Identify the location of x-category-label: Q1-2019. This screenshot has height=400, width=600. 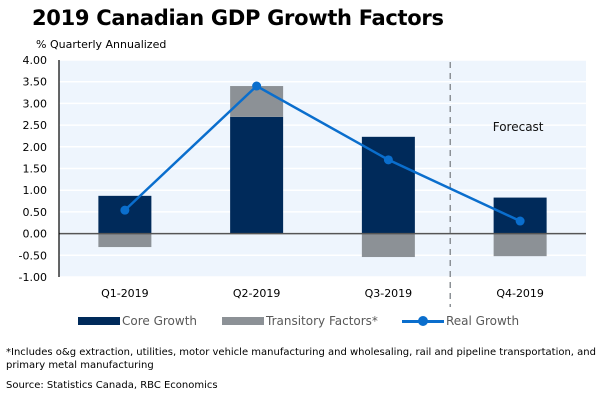
(125, 293).